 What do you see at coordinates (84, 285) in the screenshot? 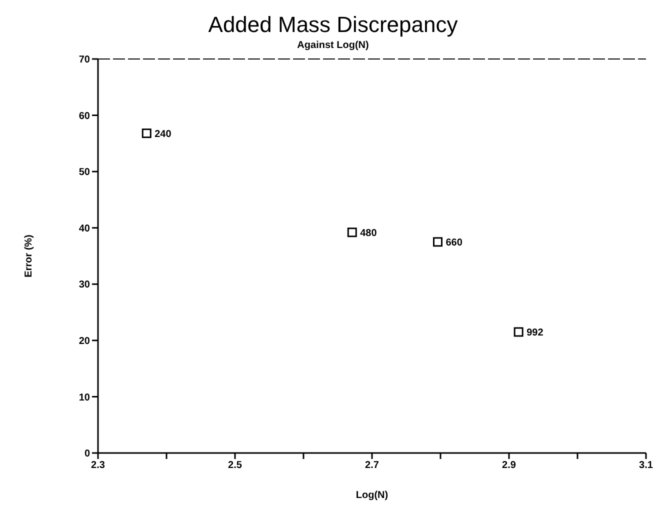
I see `y-tick-label: 30` at bounding box center [84, 285].